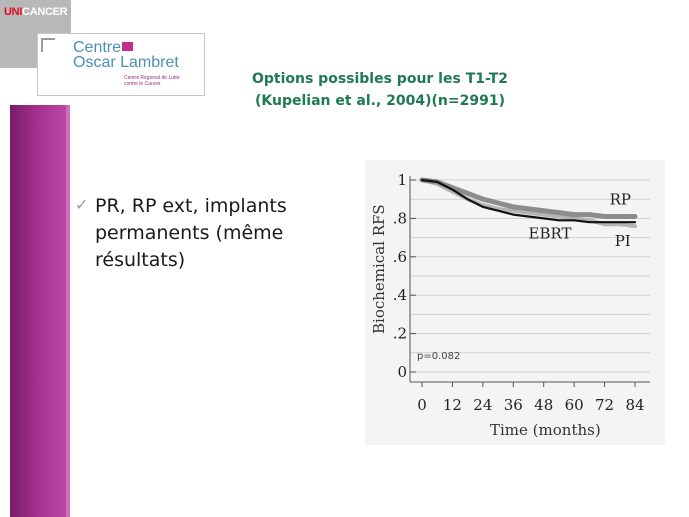 Image resolution: width=689 pixels, height=517 pixels. I want to click on x-tick-label: 72, so click(604, 405).